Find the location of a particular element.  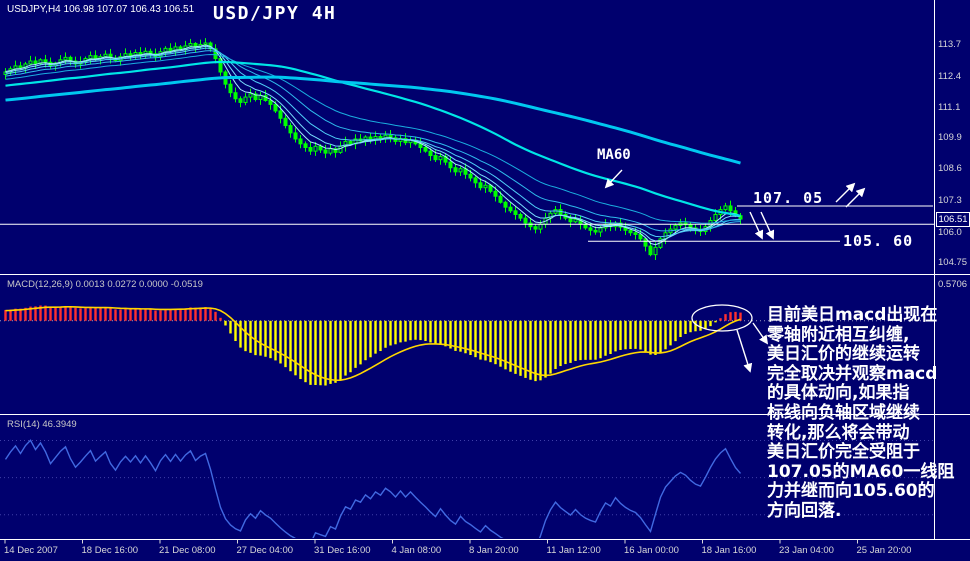

price-axis-label: 111.1 is located at coordinates (949, 108).